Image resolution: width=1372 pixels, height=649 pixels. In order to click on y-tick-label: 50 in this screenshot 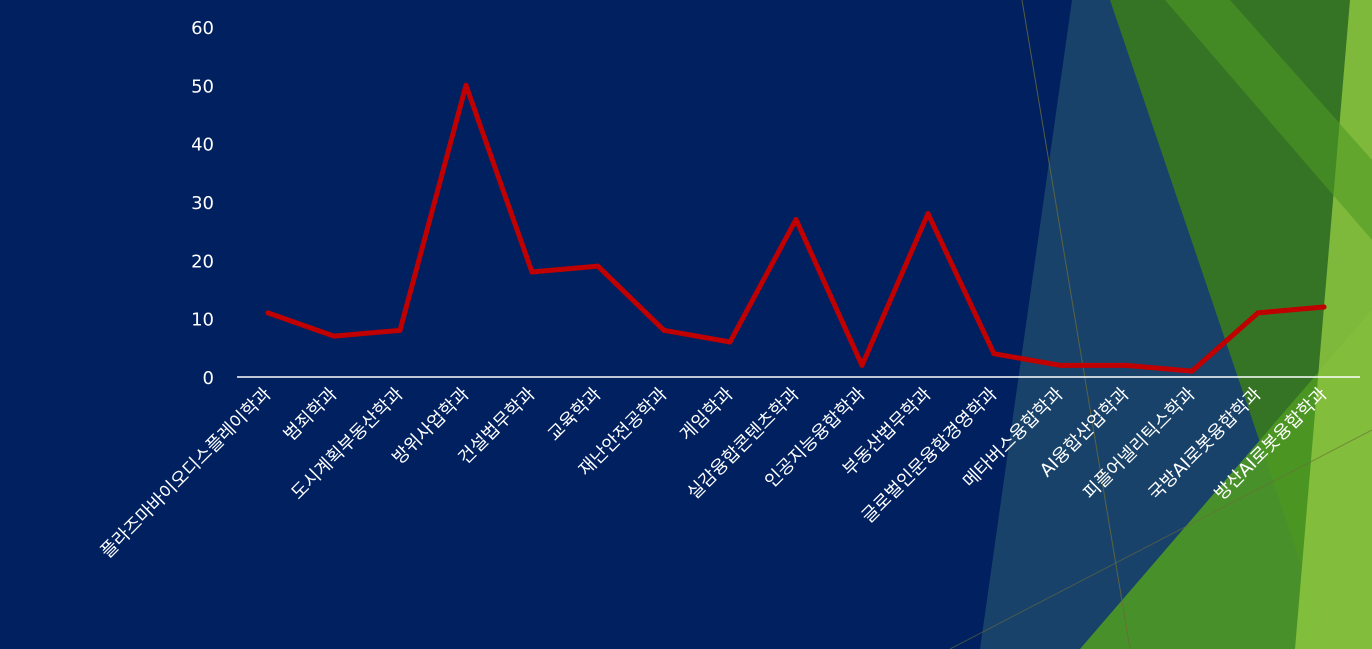, I will do `click(202, 86)`.